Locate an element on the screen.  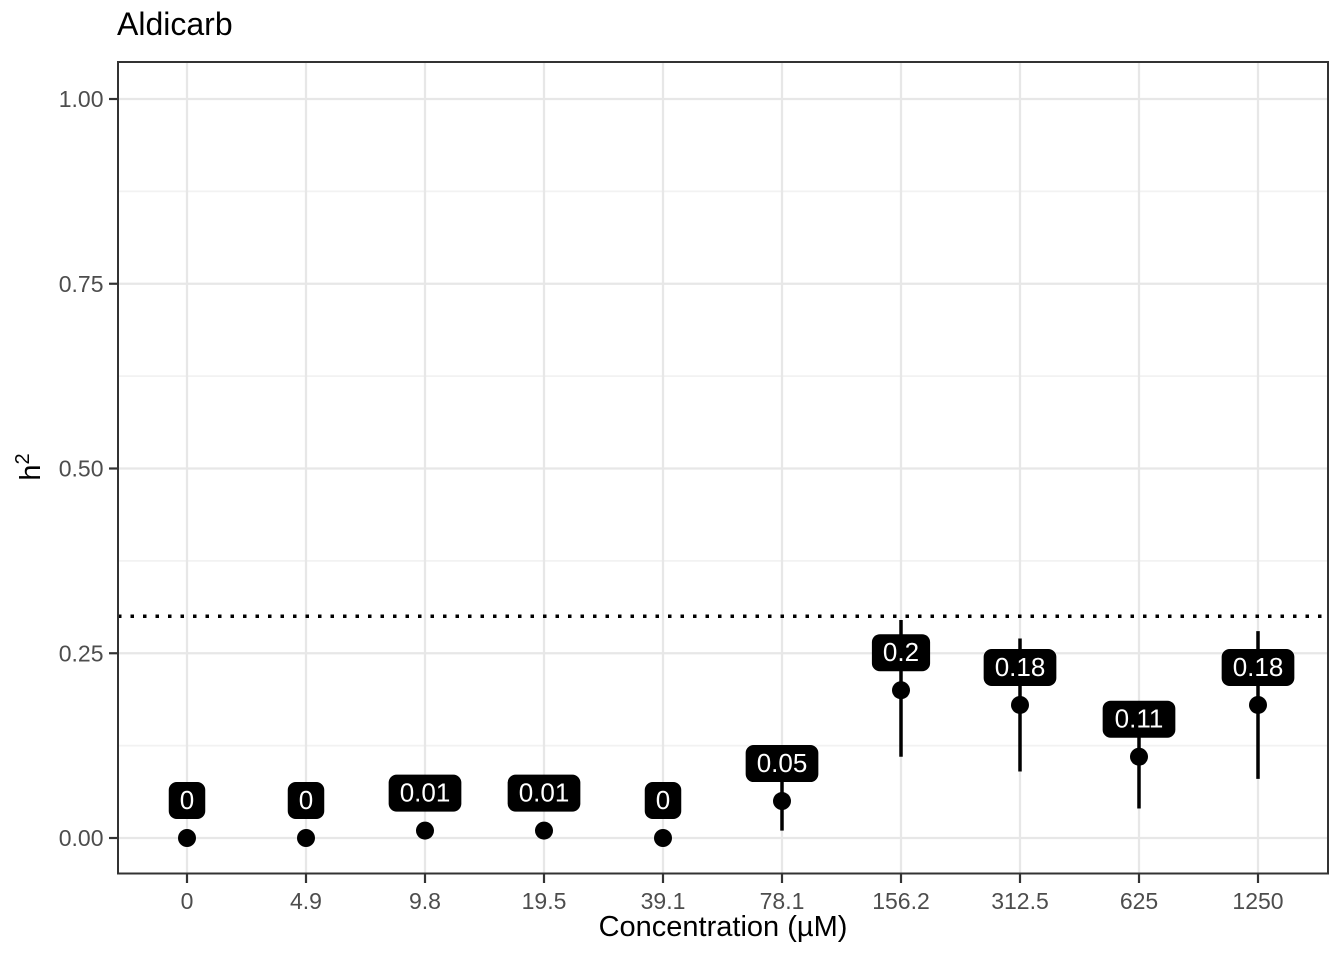
x-tick-label: 39.1 is located at coordinates (663, 901).